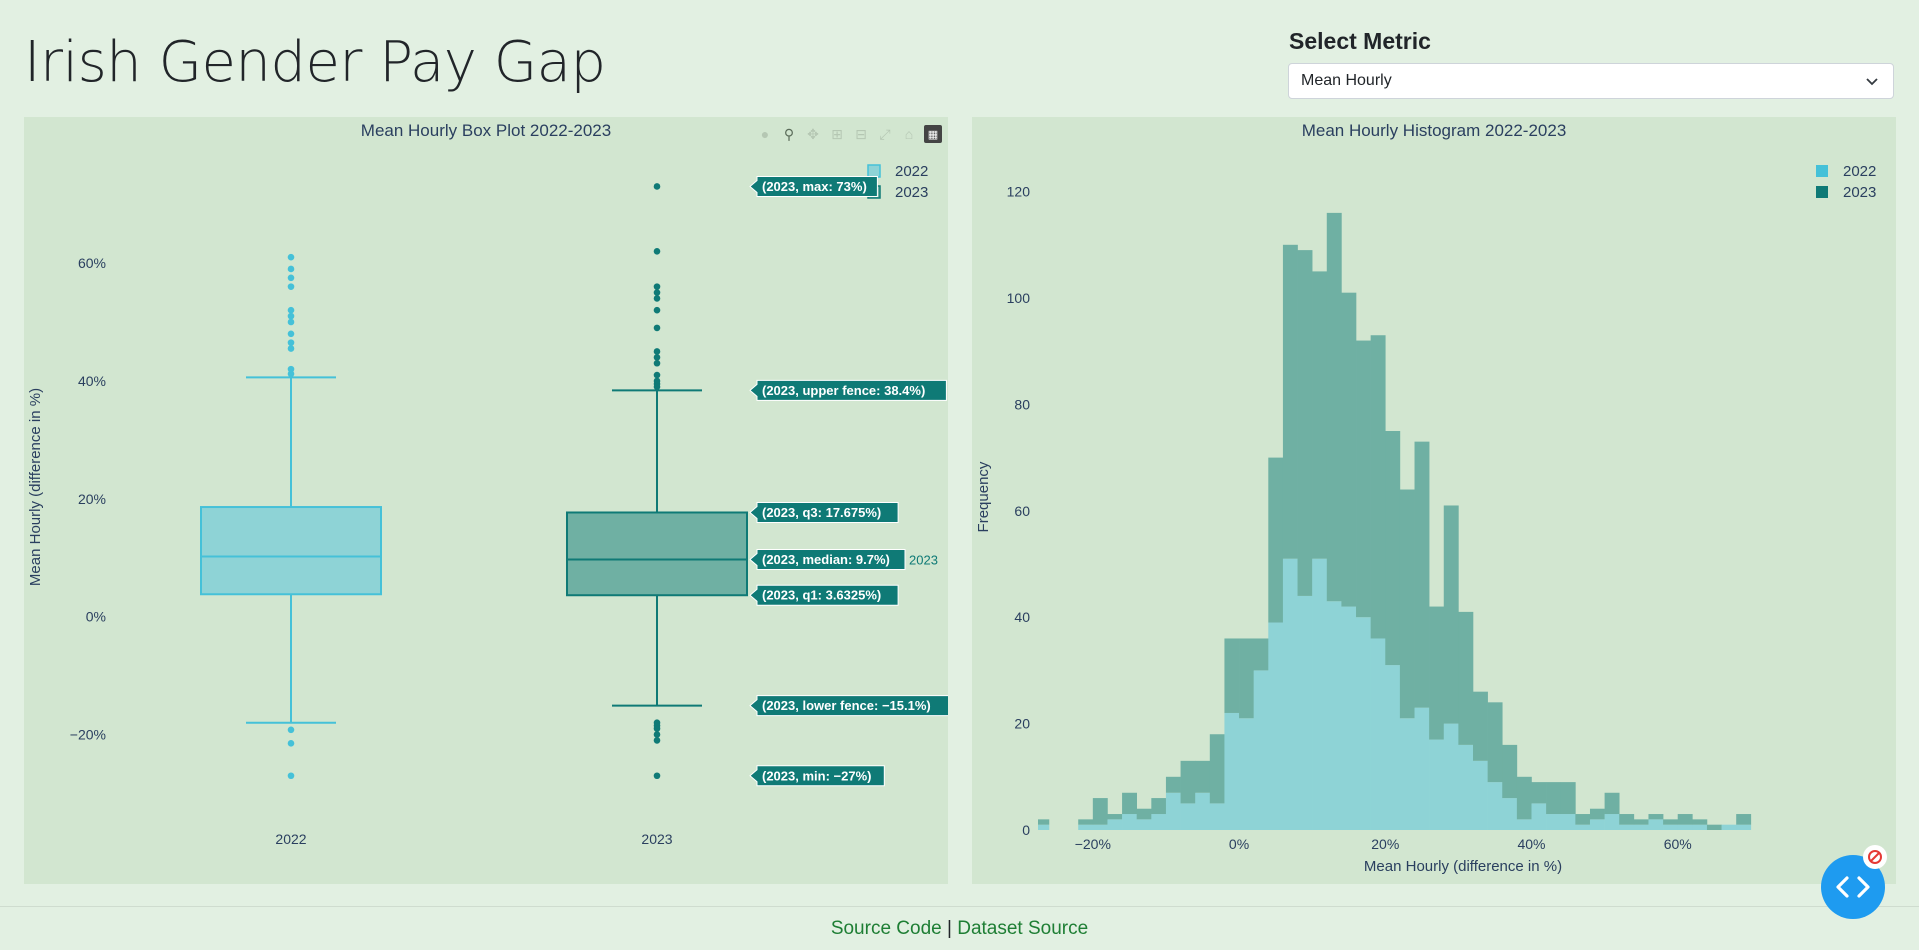 The width and height of the screenshot is (1919, 950). What do you see at coordinates (1019, 298) in the screenshot?
I see `hist-y-tick-label: 100` at bounding box center [1019, 298].